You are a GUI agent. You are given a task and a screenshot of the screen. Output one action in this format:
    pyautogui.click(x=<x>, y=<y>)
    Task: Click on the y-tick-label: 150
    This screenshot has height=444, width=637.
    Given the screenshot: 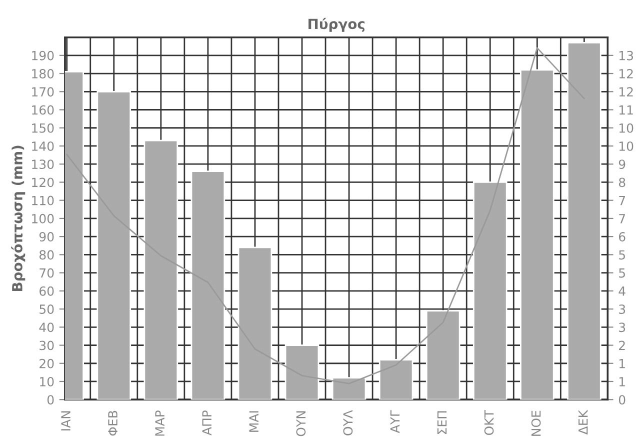 What is the action you would take?
    pyautogui.click(x=43, y=128)
    